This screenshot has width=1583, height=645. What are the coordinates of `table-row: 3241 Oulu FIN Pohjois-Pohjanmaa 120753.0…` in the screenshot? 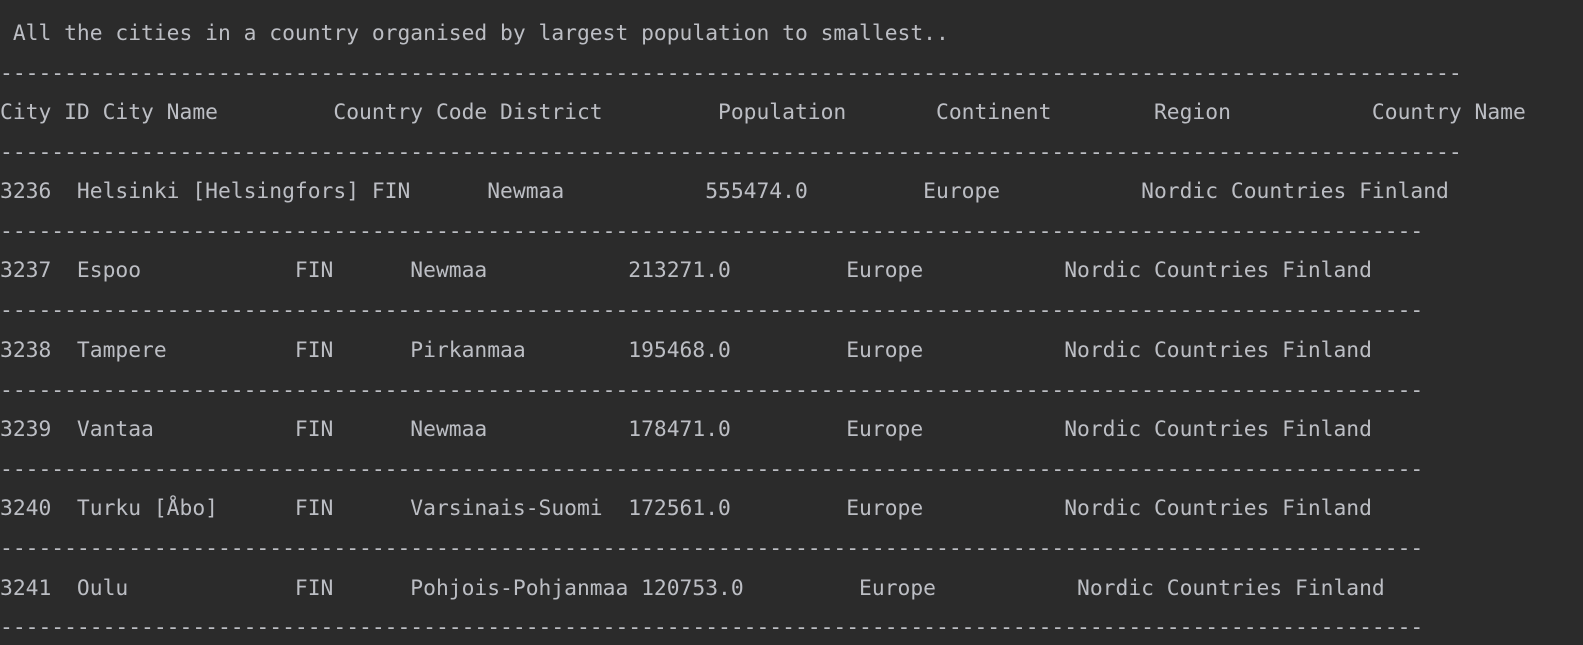 It's located at (692, 588).